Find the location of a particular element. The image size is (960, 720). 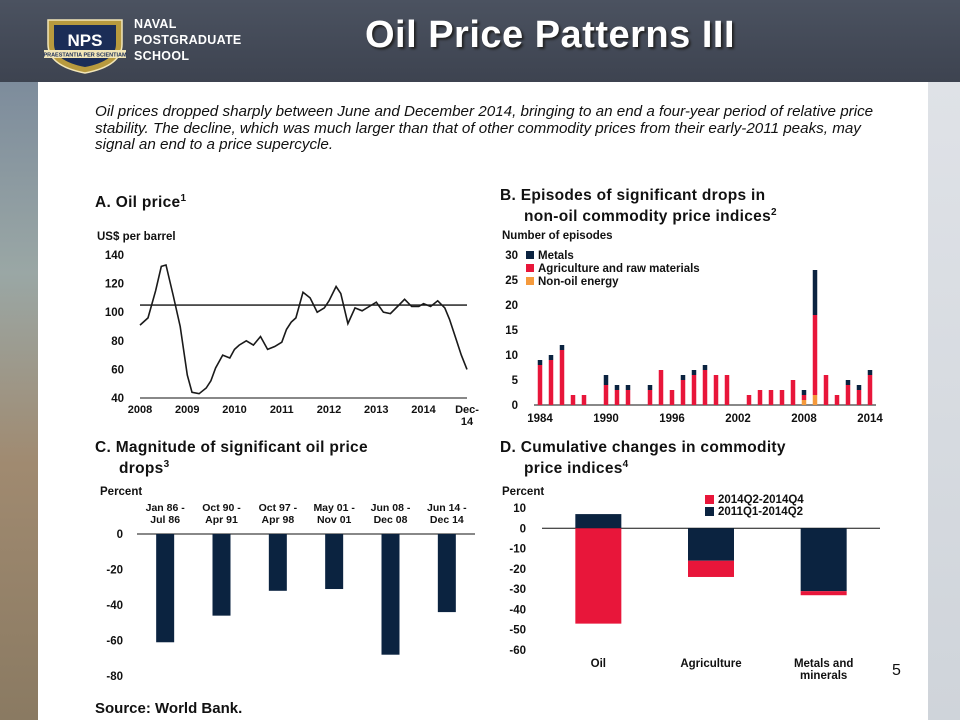

category-label: Apr 98 is located at coordinates (277, 520).